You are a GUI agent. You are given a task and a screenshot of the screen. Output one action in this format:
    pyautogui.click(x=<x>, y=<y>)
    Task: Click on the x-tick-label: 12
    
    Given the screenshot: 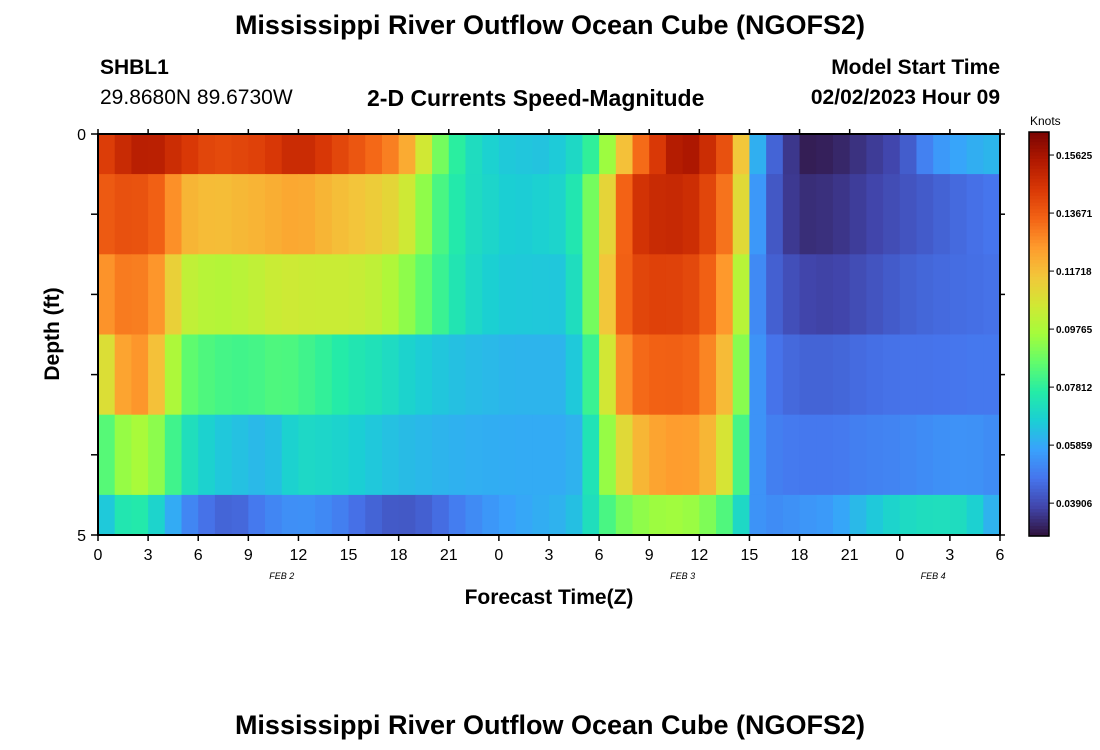 What is the action you would take?
    pyautogui.click(x=699, y=555)
    